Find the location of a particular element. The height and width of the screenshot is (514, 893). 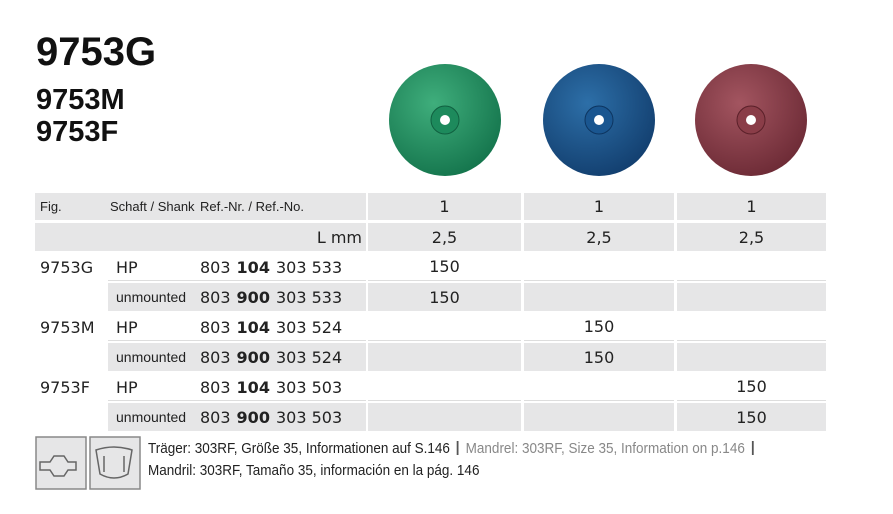

fig: 9753G is located at coordinates (67, 267).